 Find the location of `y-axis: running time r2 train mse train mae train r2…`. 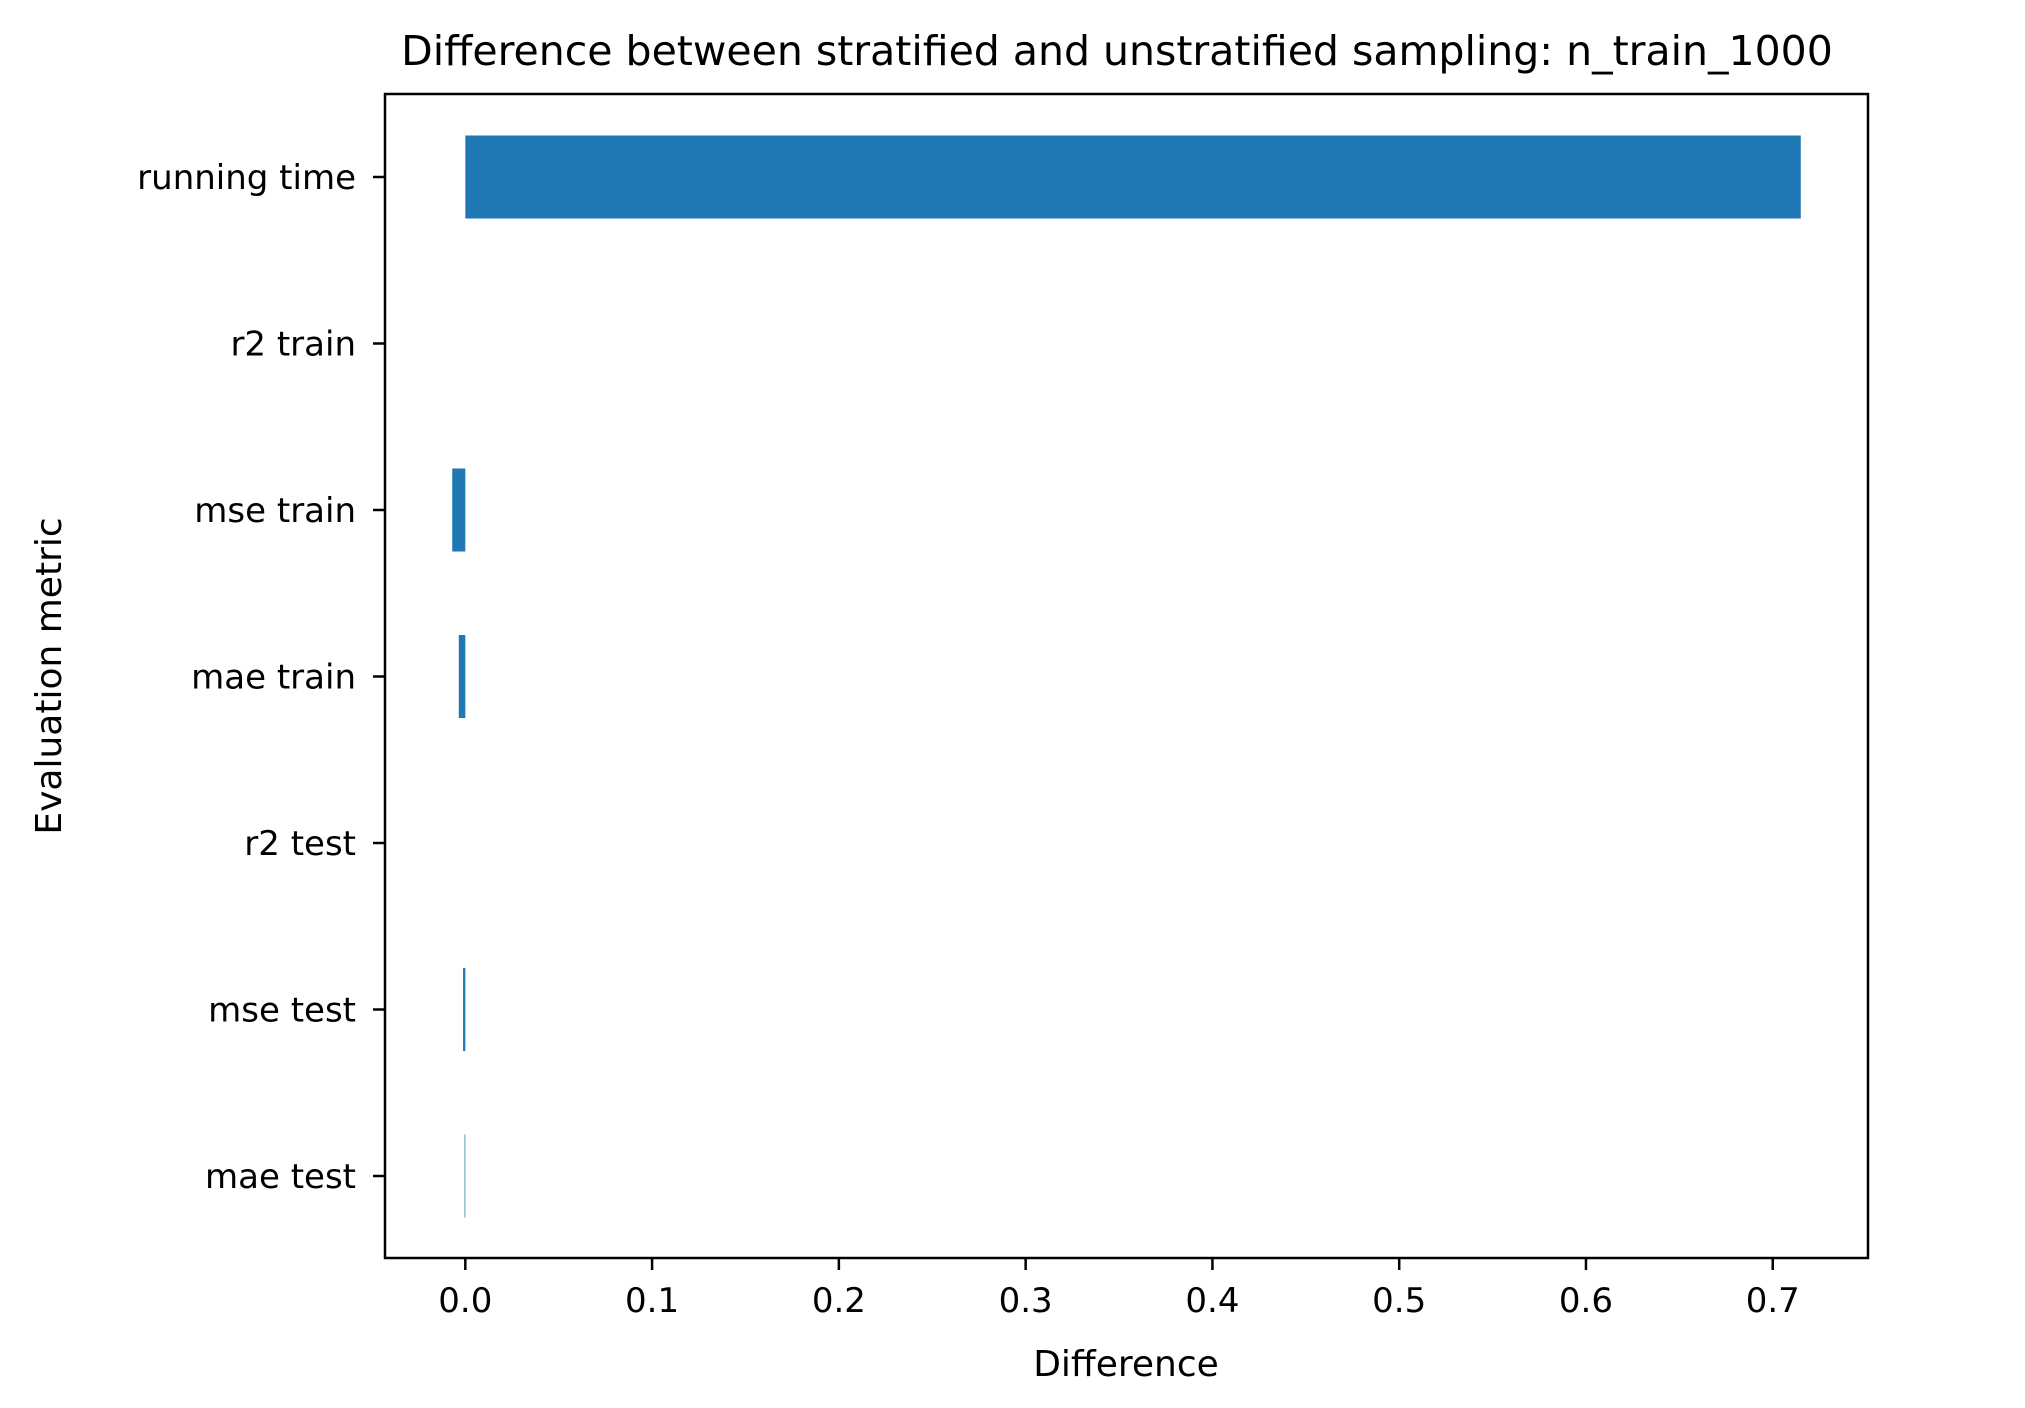

y-axis: running time r2 train mse train mae train r2… is located at coordinates (261, 677).